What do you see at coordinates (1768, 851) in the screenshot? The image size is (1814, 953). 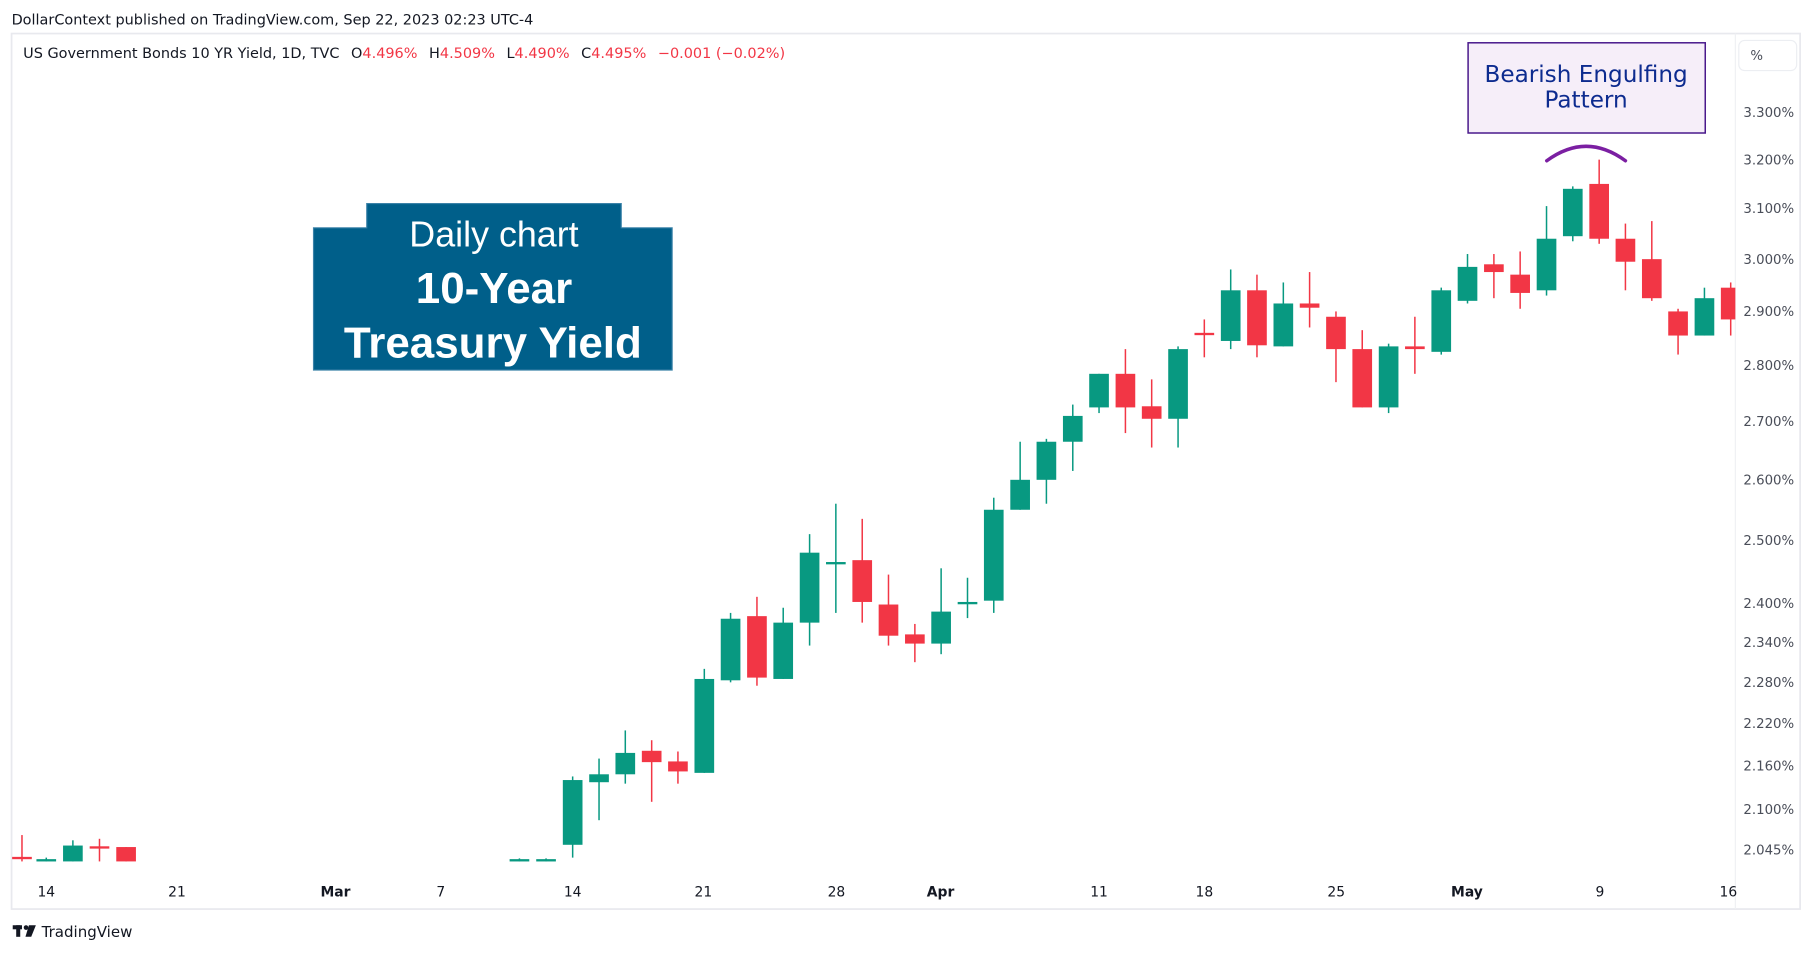 I see `price-tick: 2.045%` at bounding box center [1768, 851].